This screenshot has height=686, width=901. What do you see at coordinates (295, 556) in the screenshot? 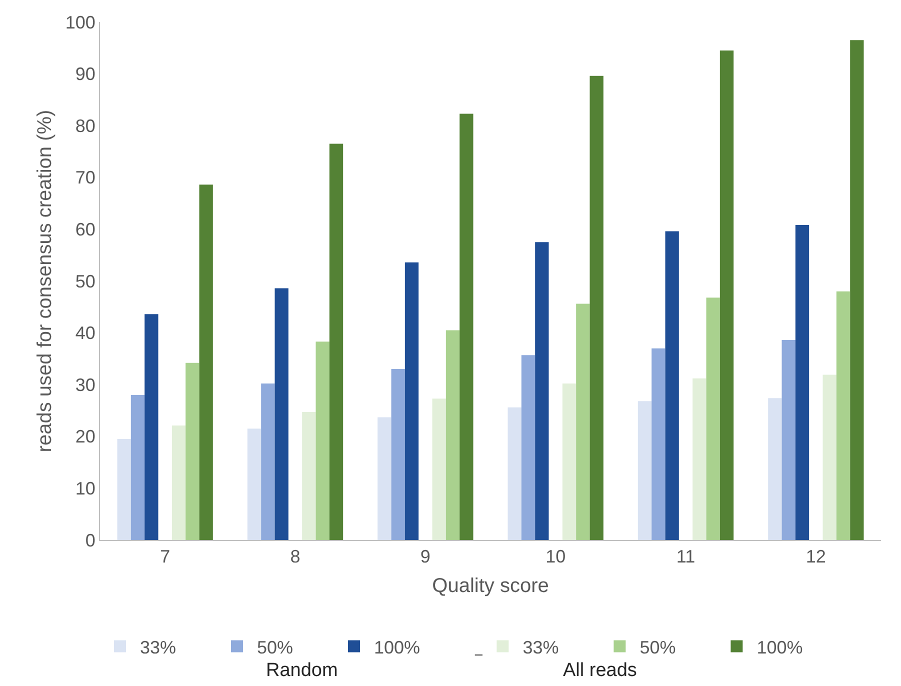
I see `x-tick-label: 8` at bounding box center [295, 556].